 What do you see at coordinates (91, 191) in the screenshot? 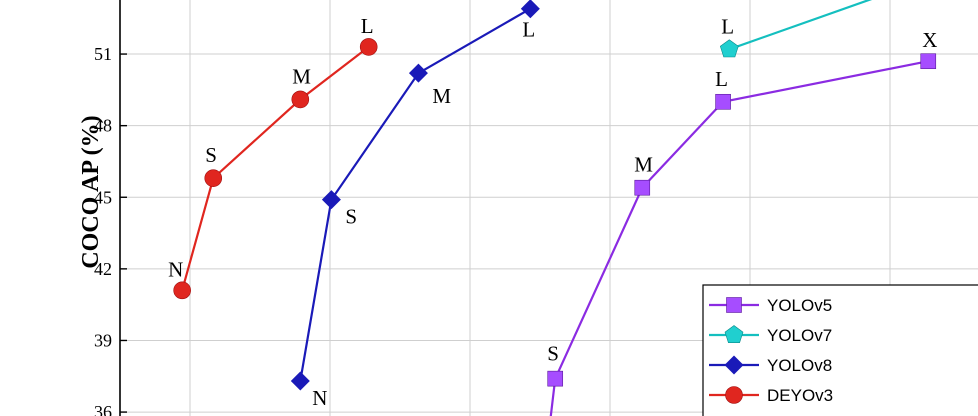
I see `y-axis-title: COCO AP (%)` at bounding box center [91, 191].